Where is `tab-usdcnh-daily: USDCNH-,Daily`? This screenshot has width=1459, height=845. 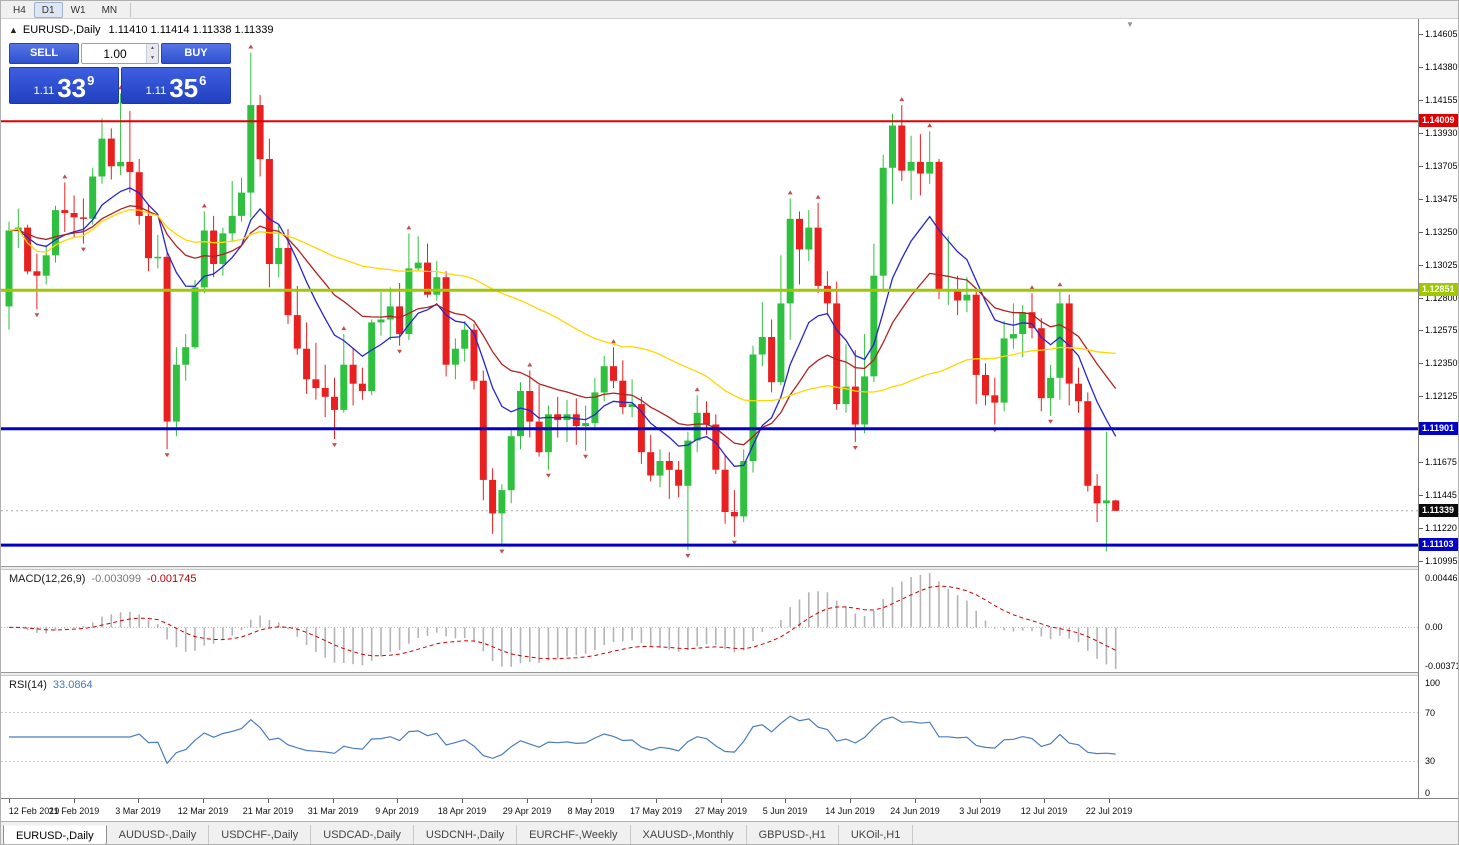
tab-usdcnh-daily: USDCNH-,Daily is located at coordinates (466, 834).